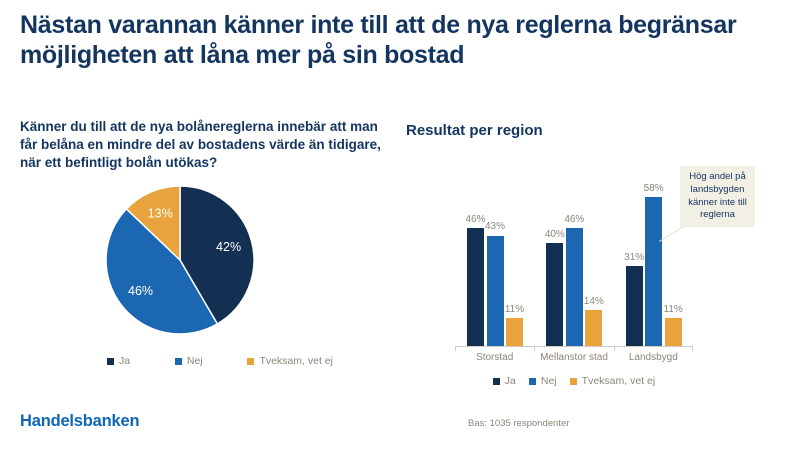  Describe the element at coordinates (153, 223) in the screenshot. I see `pie-slice-tveksam-vet-ej` at that location.